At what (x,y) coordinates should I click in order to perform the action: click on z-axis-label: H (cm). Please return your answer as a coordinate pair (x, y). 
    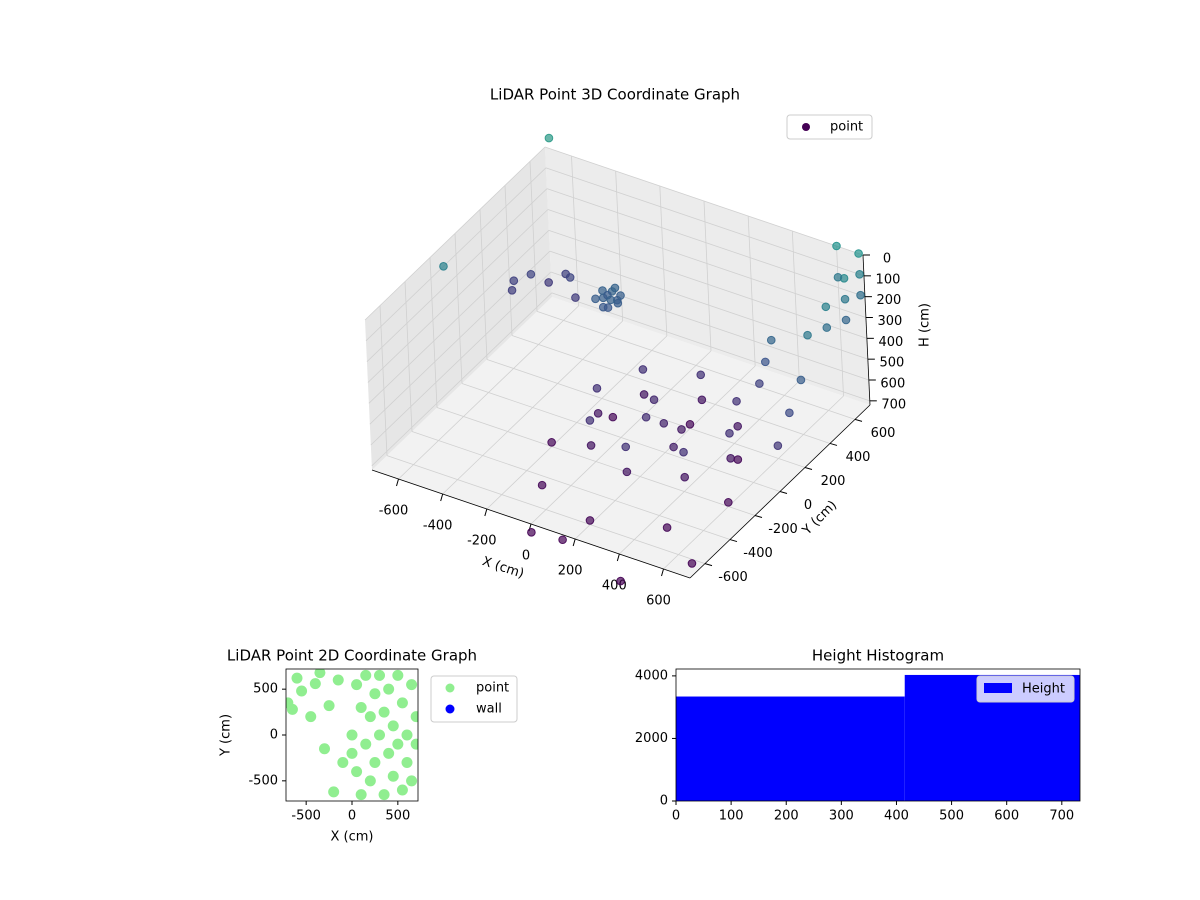
    Looking at the image, I should click on (925, 325).